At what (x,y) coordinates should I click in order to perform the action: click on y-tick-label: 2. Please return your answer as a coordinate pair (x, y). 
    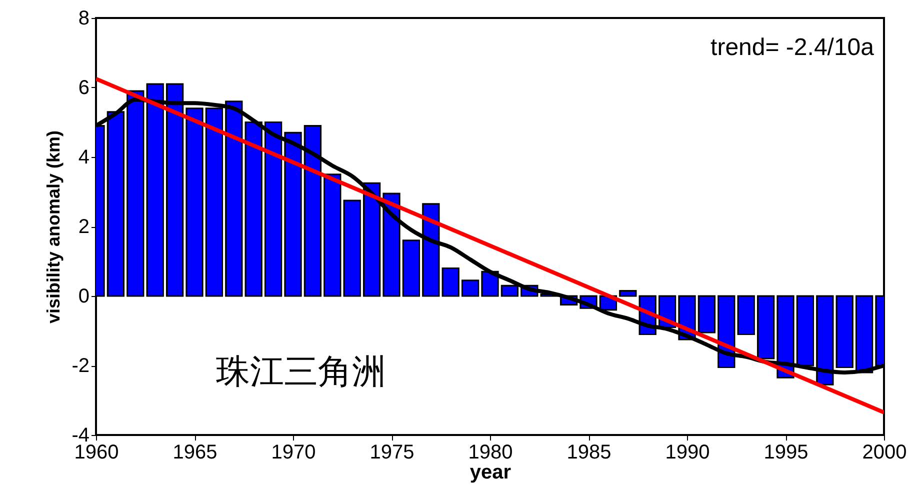
    Looking at the image, I should click on (84, 227).